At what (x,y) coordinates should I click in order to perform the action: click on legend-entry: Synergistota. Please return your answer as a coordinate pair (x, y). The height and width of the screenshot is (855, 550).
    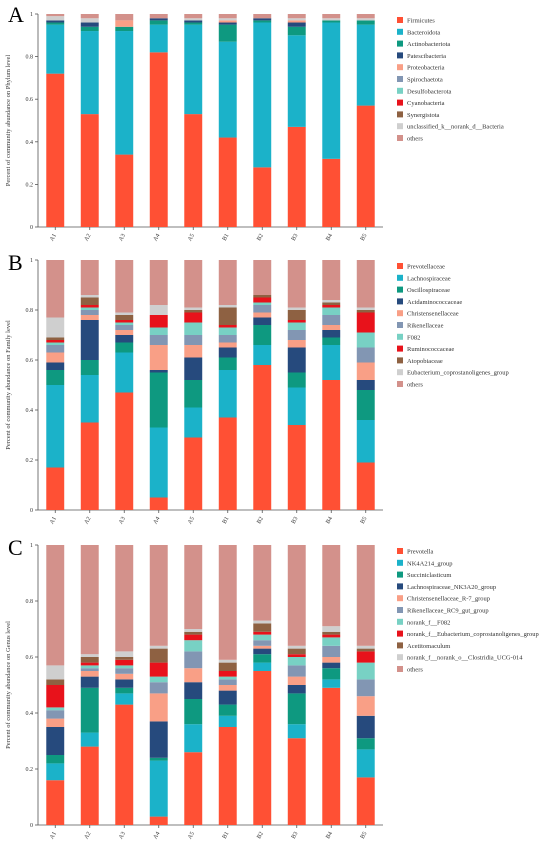
    Looking at the image, I should click on (423, 115).